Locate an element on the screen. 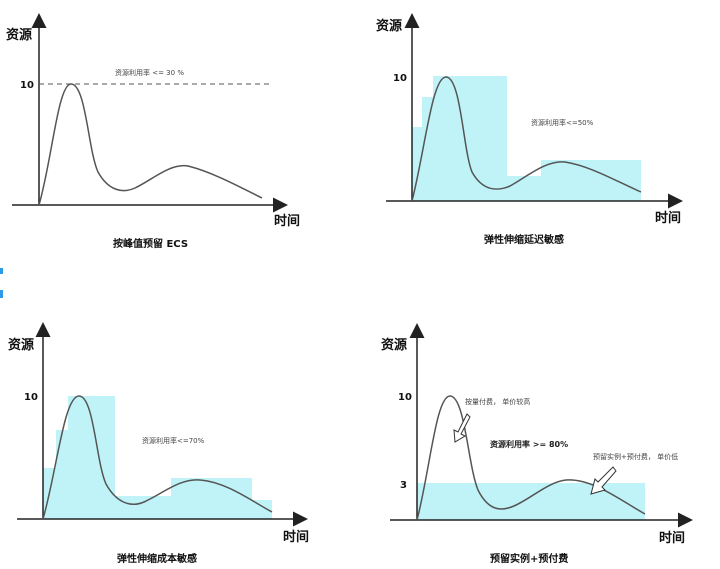 The height and width of the screenshot is (569, 720). utilization-note: 资源利用率 <= 30 % is located at coordinates (149, 72).